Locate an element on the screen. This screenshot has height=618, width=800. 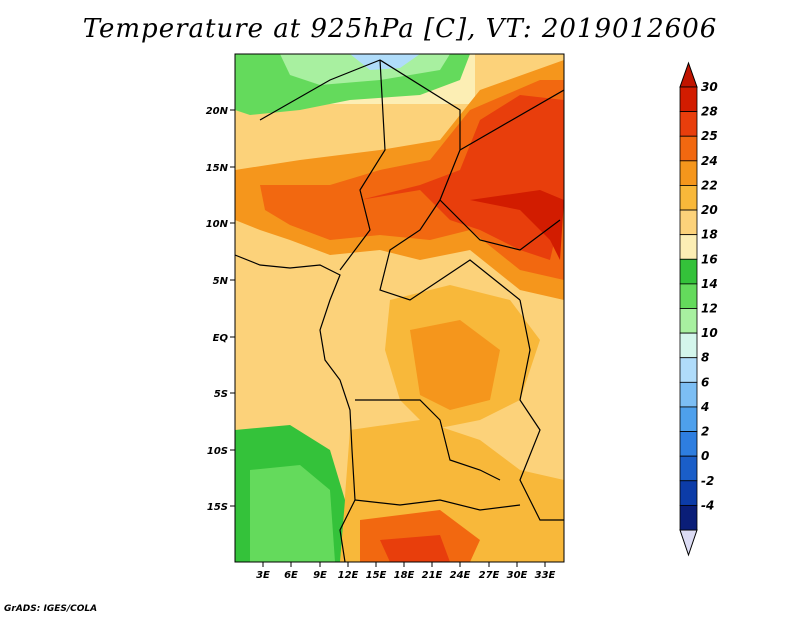
lat-label: EQ is located at coordinates (221, 338).